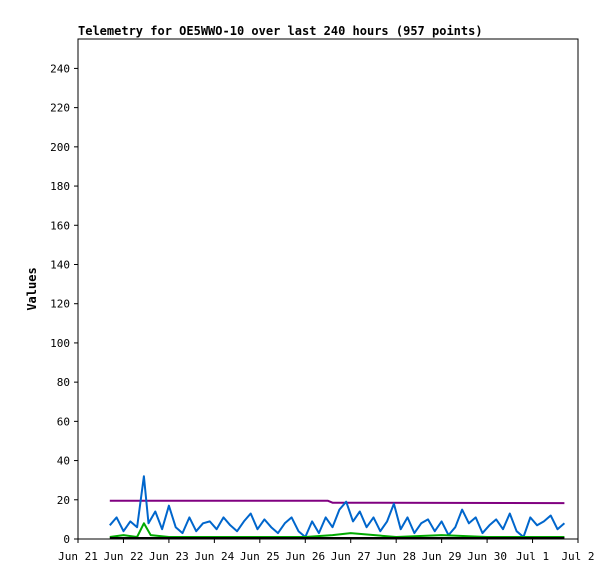 This screenshot has width=615, height=579. Describe the element at coordinates (60, 343) in the screenshot. I see `y-tick-label: 100` at that location.